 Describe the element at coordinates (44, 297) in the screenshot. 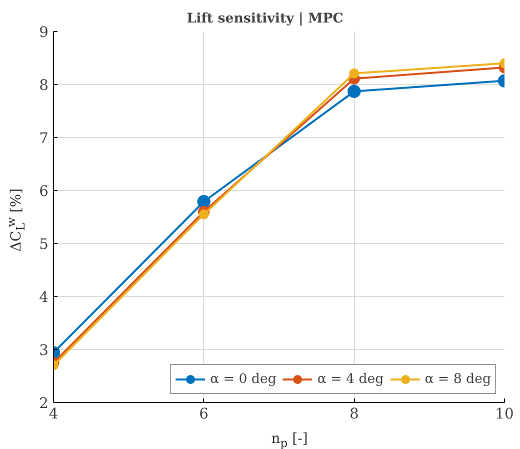

I see `y-tick-label: 4` at that location.